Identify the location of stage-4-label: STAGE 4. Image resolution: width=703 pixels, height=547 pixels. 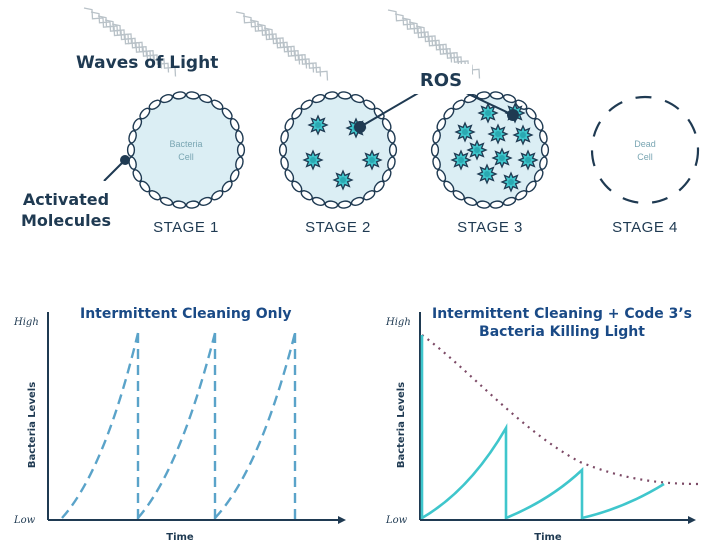
(645, 227).